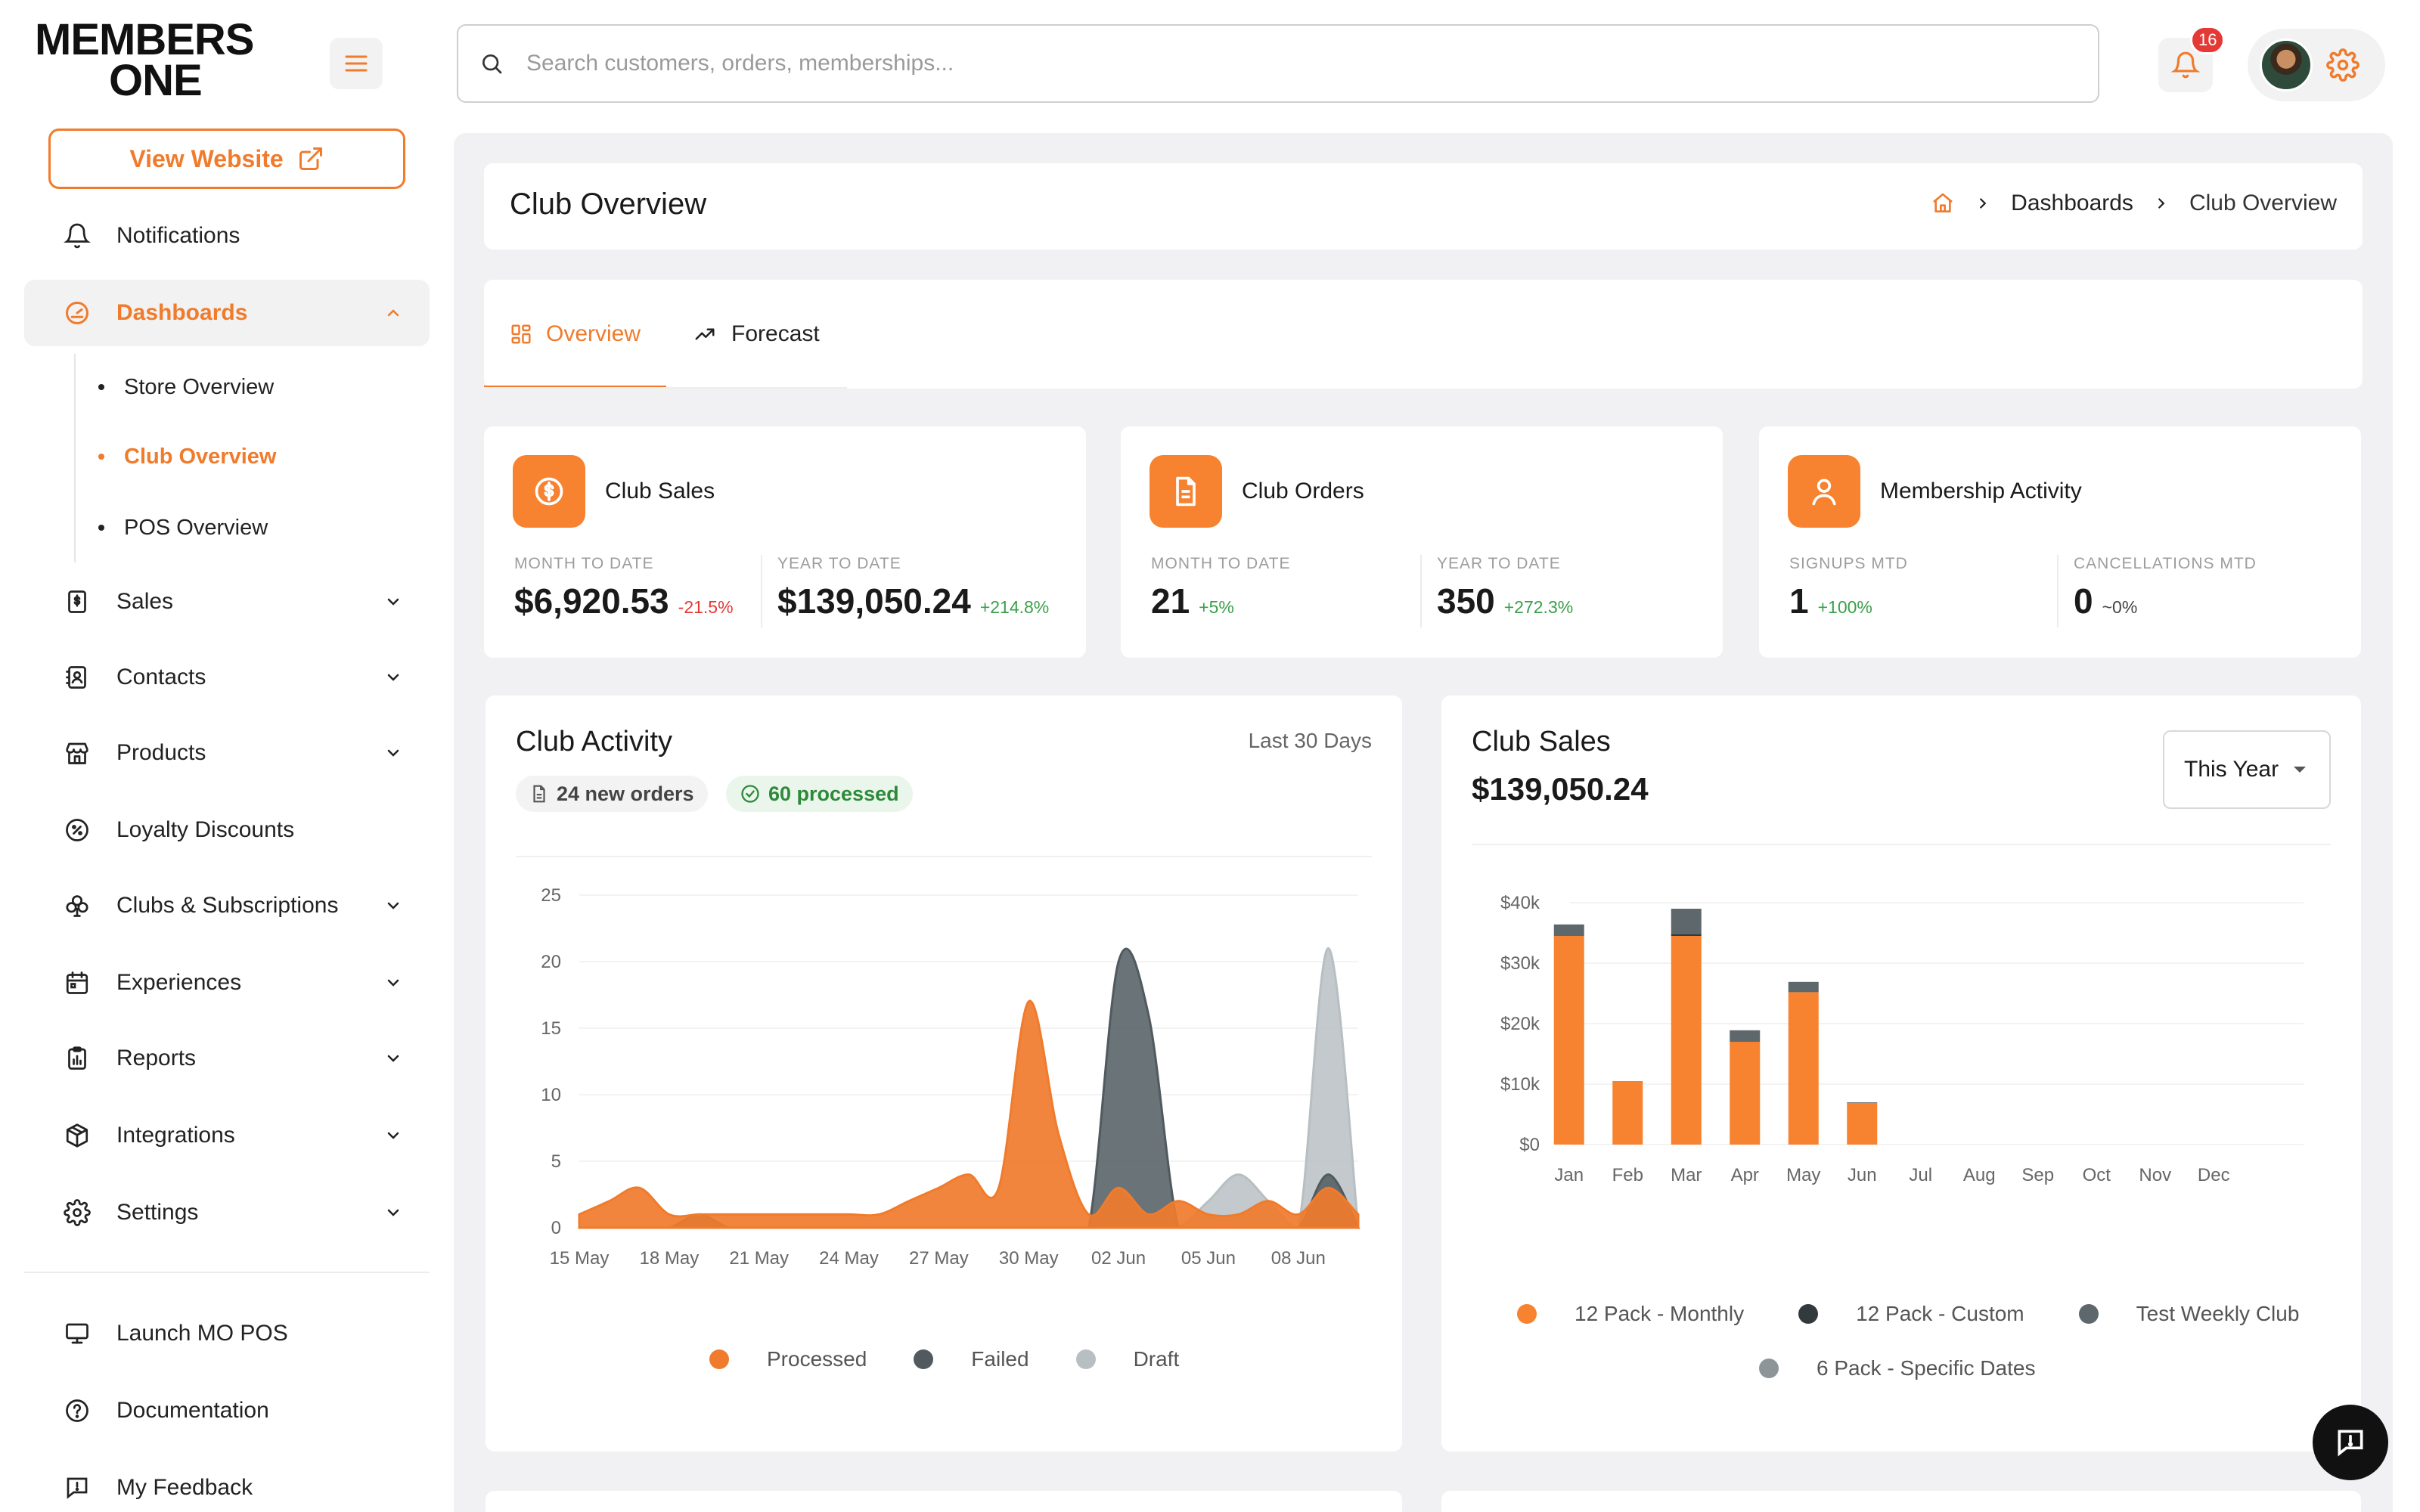 This screenshot has height=1512, width=2420. What do you see at coordinates (1686, 935) in the screenshot?
I see `bar-mar-12-pack-custom` at bounding box center [1686, 935].